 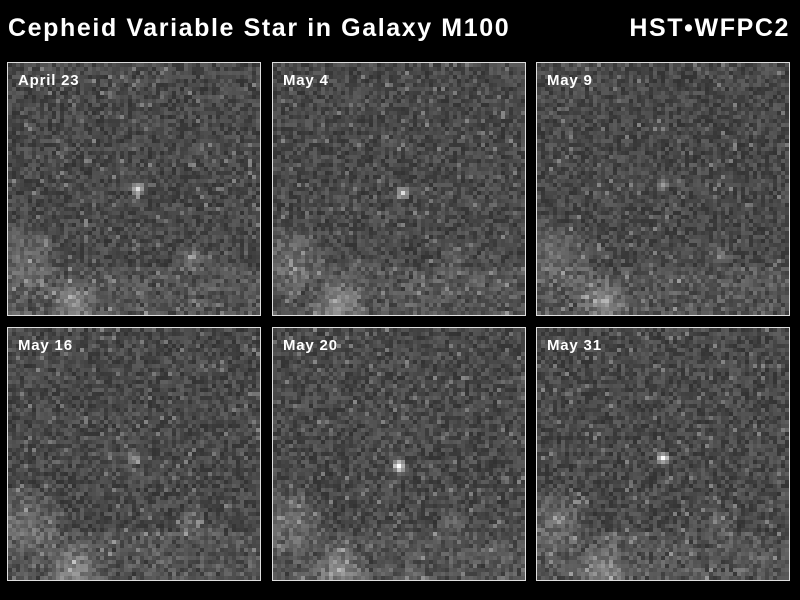 I want to click on observation-panel-may-4: May 4, so click(x=399, y=189).